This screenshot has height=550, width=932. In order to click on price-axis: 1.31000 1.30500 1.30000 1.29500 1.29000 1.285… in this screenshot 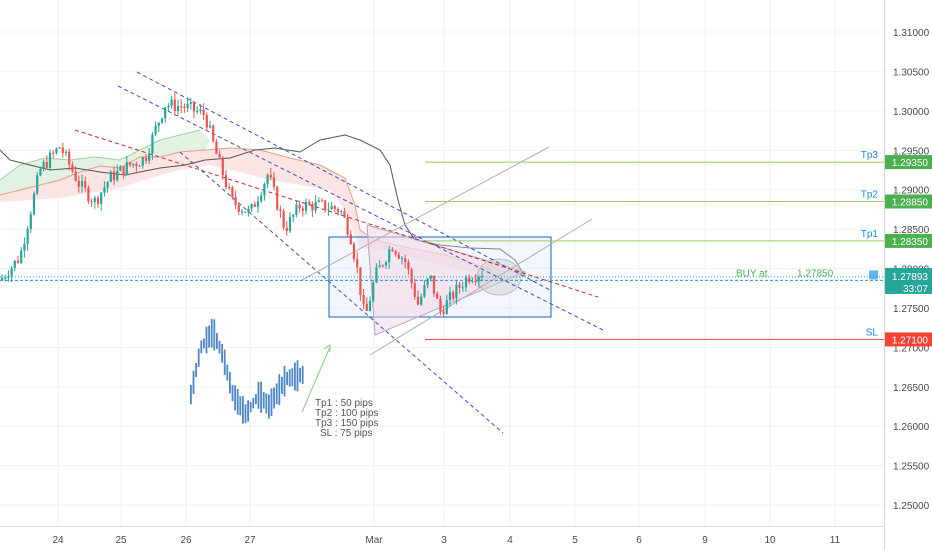, I will do `click(911, 270)`.